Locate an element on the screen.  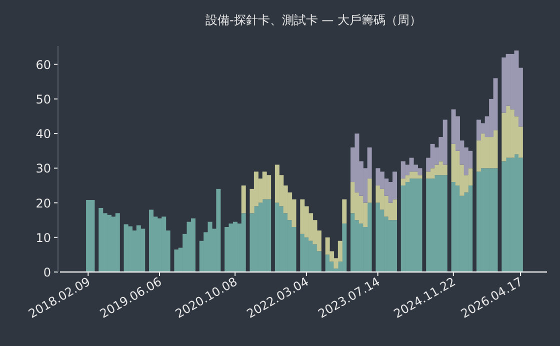
chart-title: 設備-探針卡、測試卡 — 大戶籌碼（周） is located at coordinates (314, 20).